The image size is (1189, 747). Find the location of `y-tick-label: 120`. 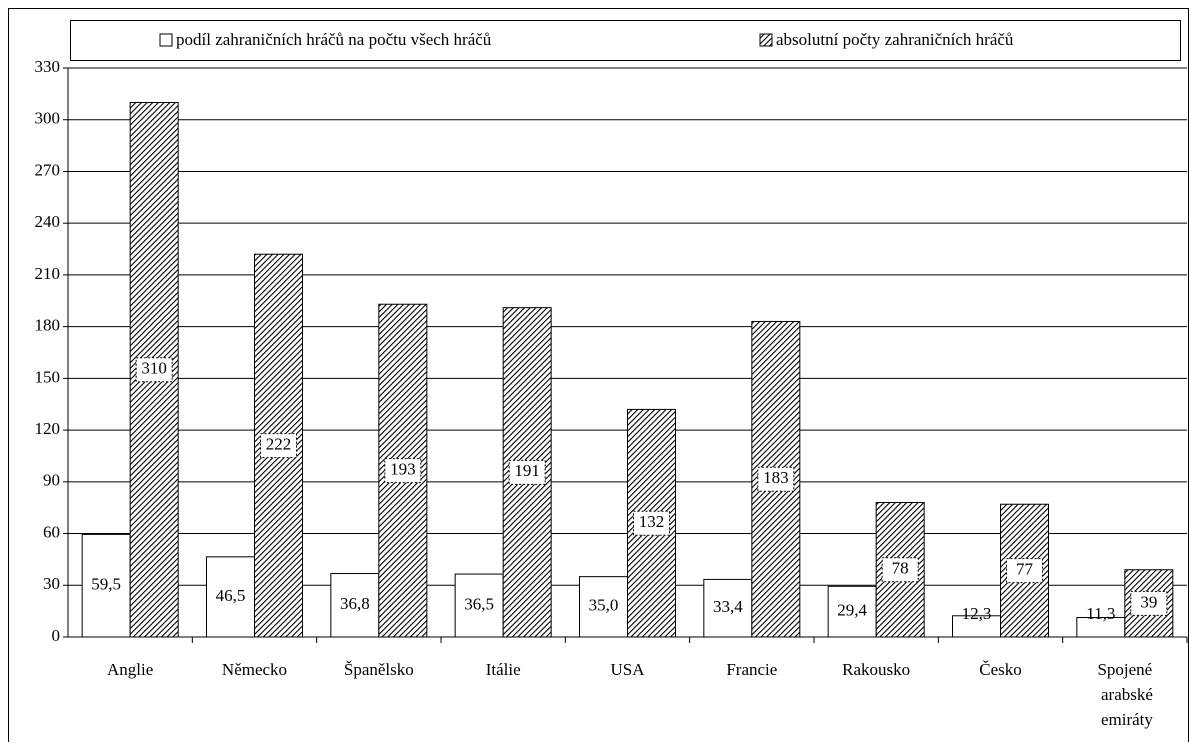

y-tick-label: 120 is located at coordinates (48, 428).